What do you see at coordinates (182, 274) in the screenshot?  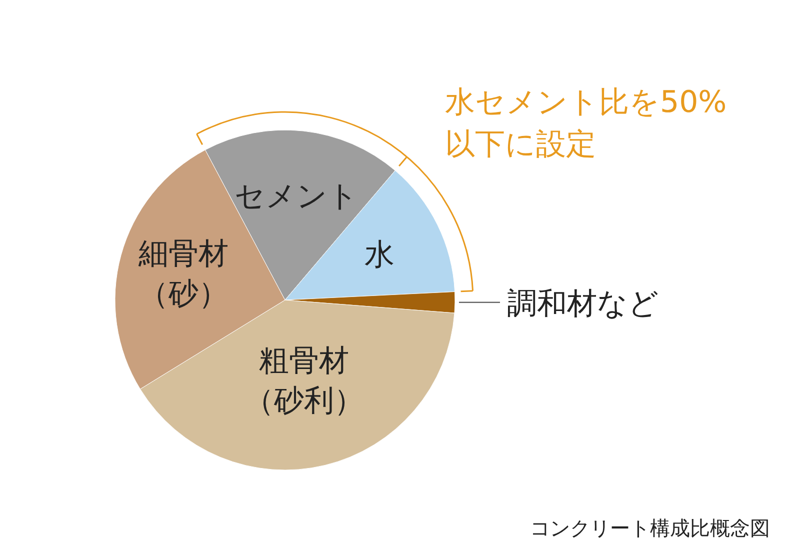 I see `slice-label: 細骨材（砂）` at bounding box center [182, 274].